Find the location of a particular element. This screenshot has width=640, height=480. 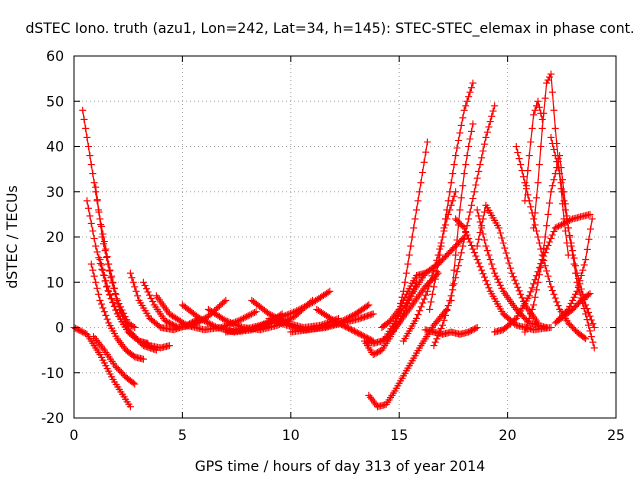

y-axis-label: dSTEC / TECUs is located at coordinates (13, 236).